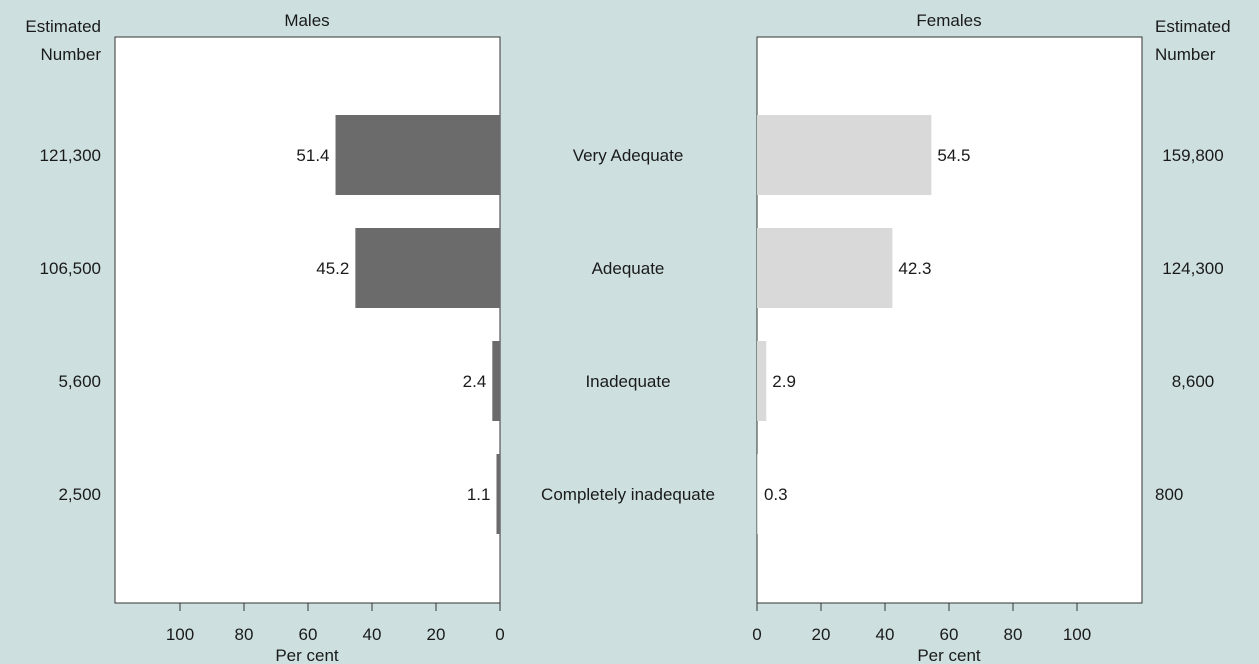 The height and width of the screenshot is (664, 1259). What do you see at coordinates (1193, 26) in the screenshot?
I see `right-estimated-number-header-line-1: Estimated` at bounding box center [1193, 26].